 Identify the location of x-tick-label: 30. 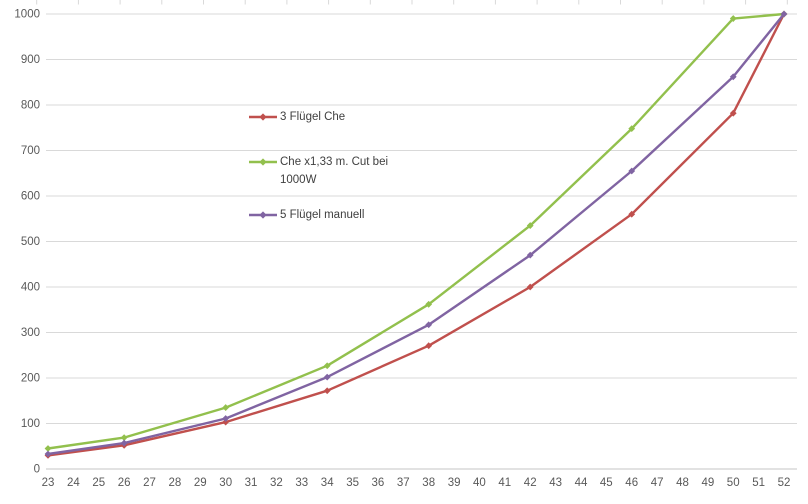
(225, 483).